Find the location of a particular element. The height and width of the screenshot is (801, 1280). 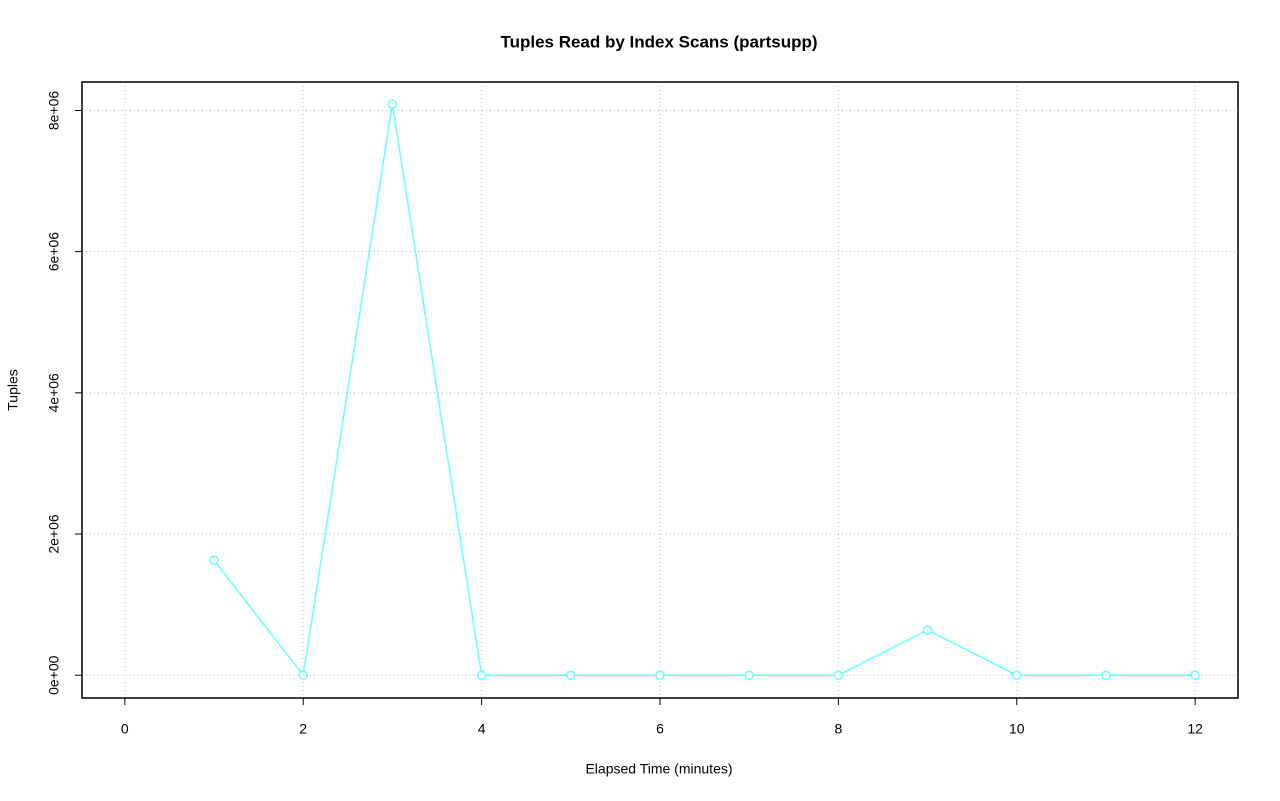

y-tick-label: 4e+06 is located at coordinates (54, 393).